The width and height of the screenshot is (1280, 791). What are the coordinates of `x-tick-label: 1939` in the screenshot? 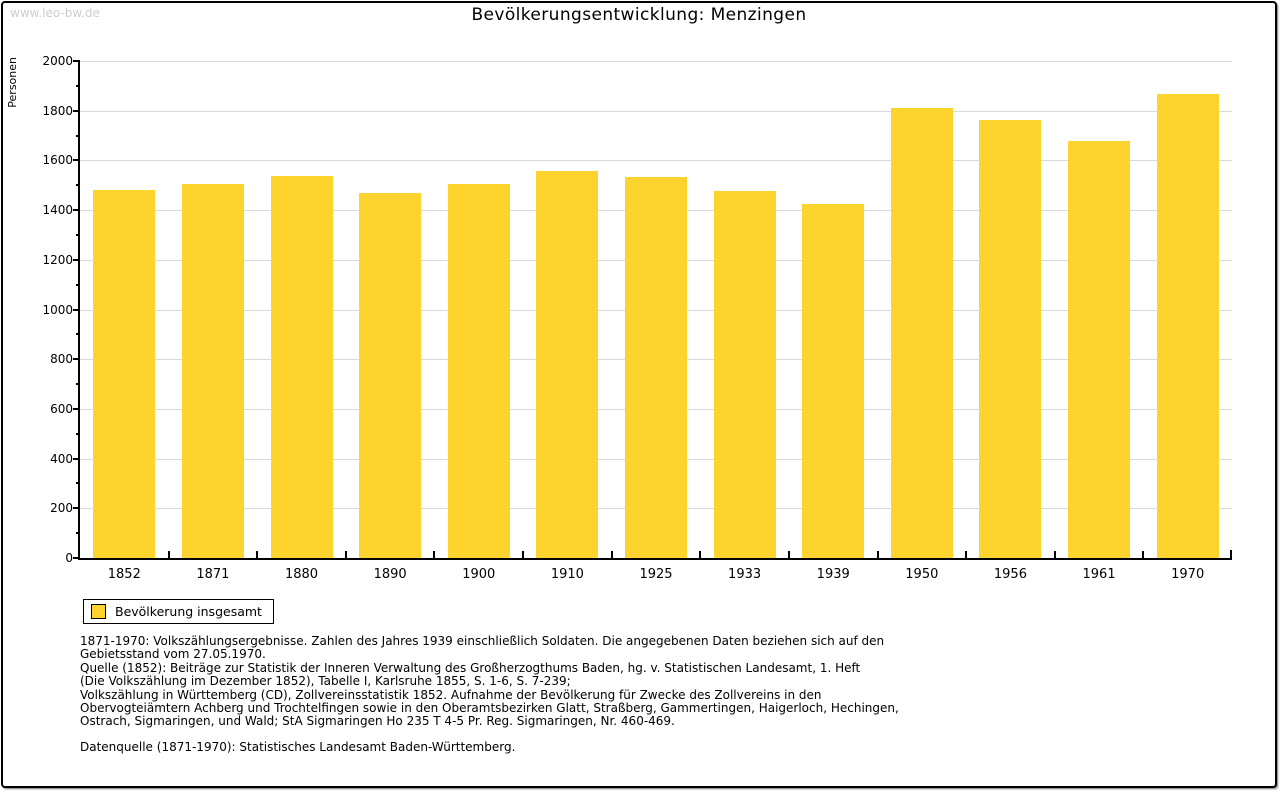 It's located at (833, 574).